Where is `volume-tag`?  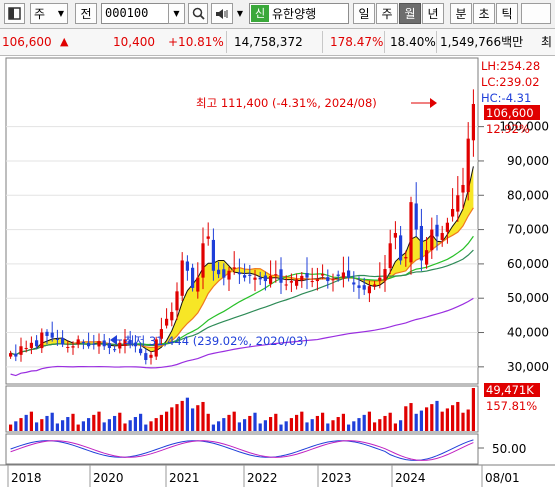
volume-tag is located at coordinates (512, 390).